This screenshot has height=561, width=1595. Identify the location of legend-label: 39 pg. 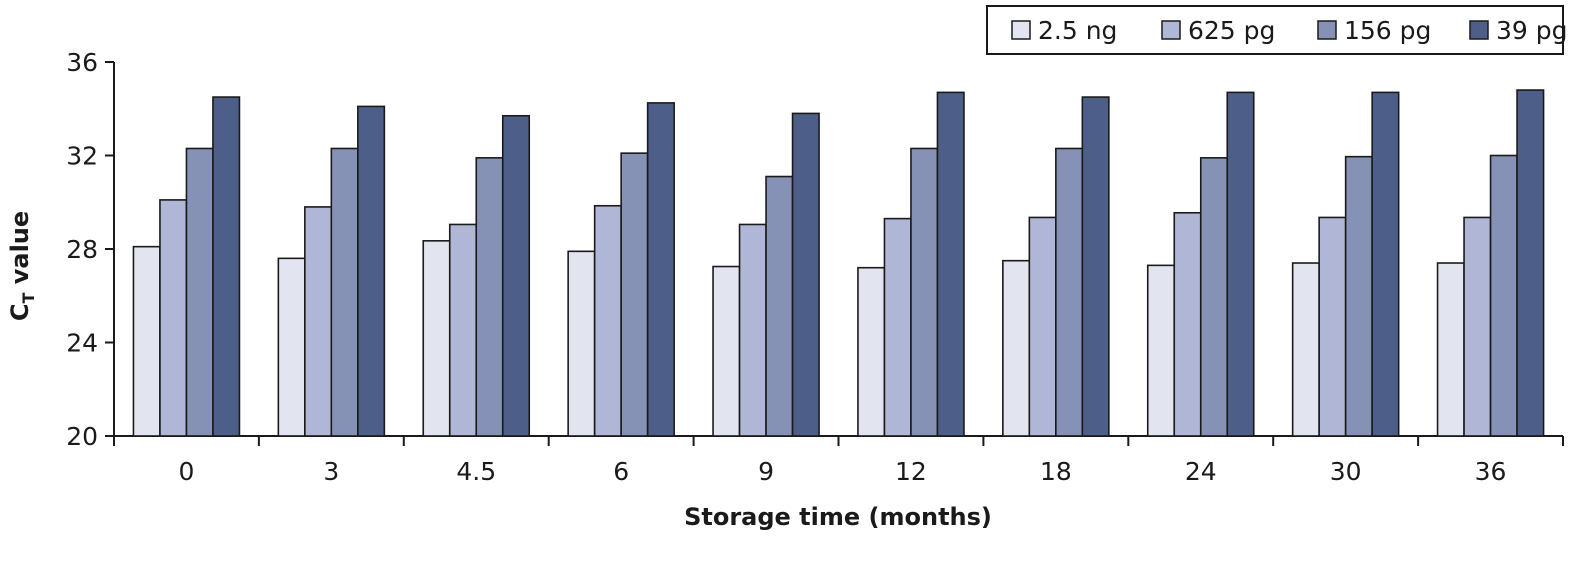
(1532, 30).